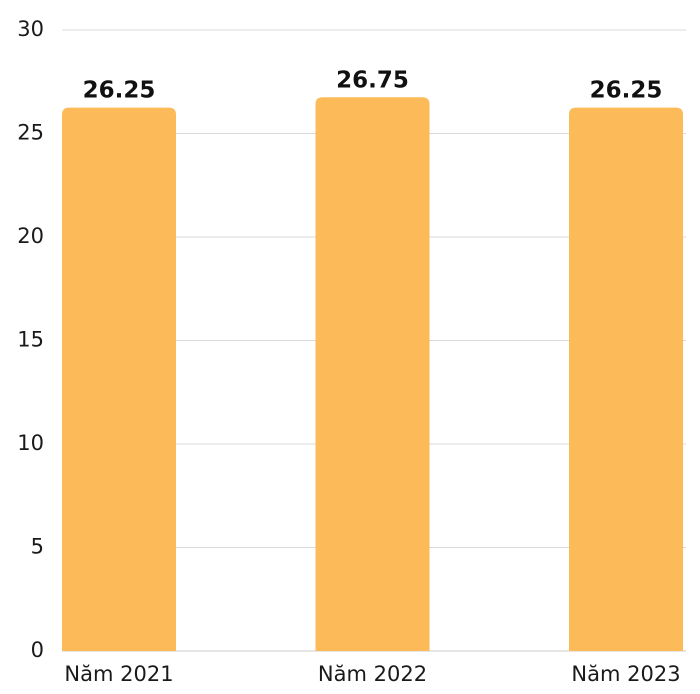 The image size is (700, 694). I want to click on y-tick-label: 5, so click(37, 547).